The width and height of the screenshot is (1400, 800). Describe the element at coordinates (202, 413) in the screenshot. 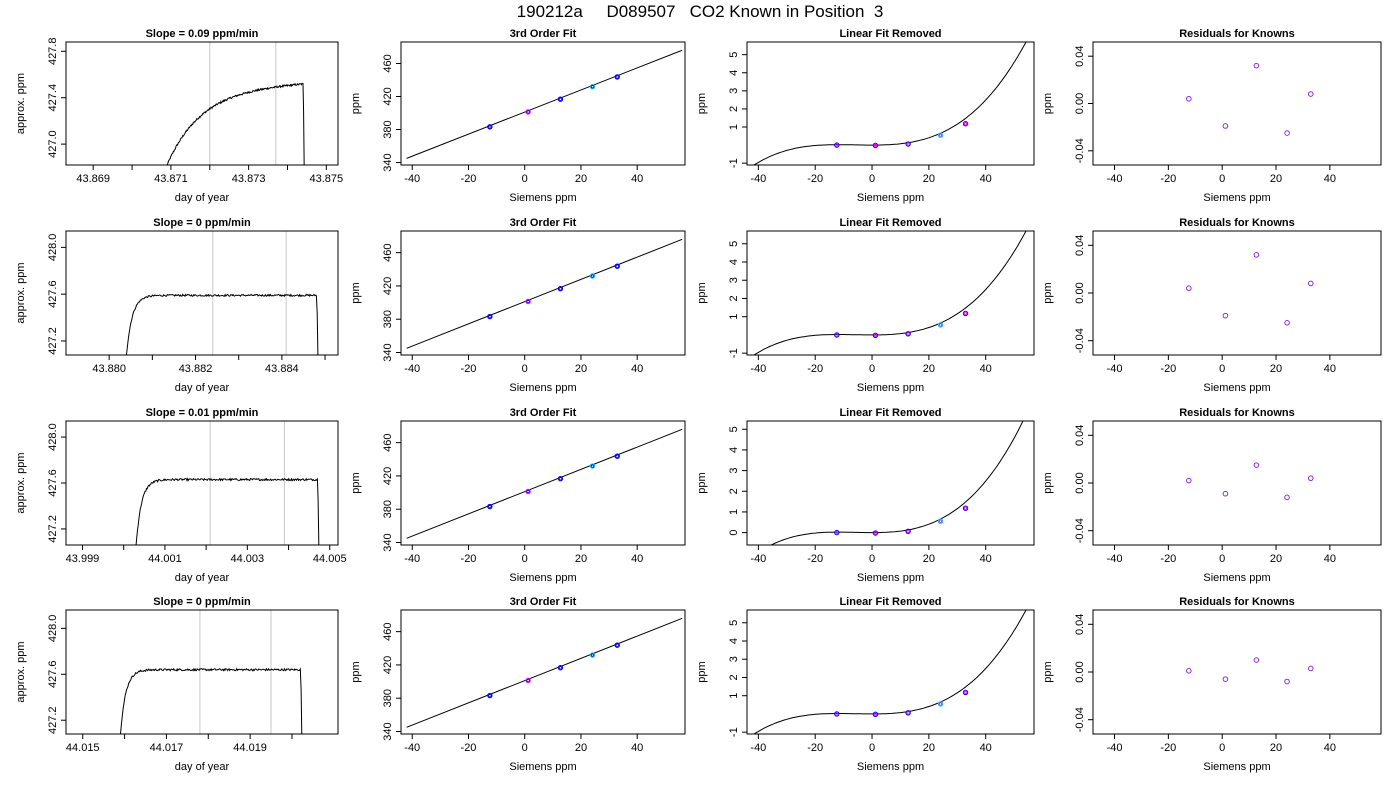

I see `panel-title: Slope = 0.01 ppm/min` at that location.